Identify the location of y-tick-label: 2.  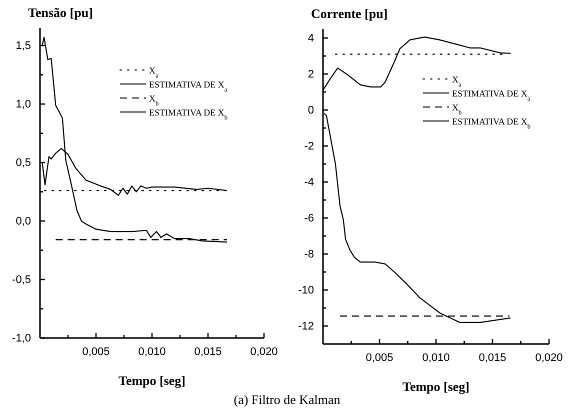
(311, 74).